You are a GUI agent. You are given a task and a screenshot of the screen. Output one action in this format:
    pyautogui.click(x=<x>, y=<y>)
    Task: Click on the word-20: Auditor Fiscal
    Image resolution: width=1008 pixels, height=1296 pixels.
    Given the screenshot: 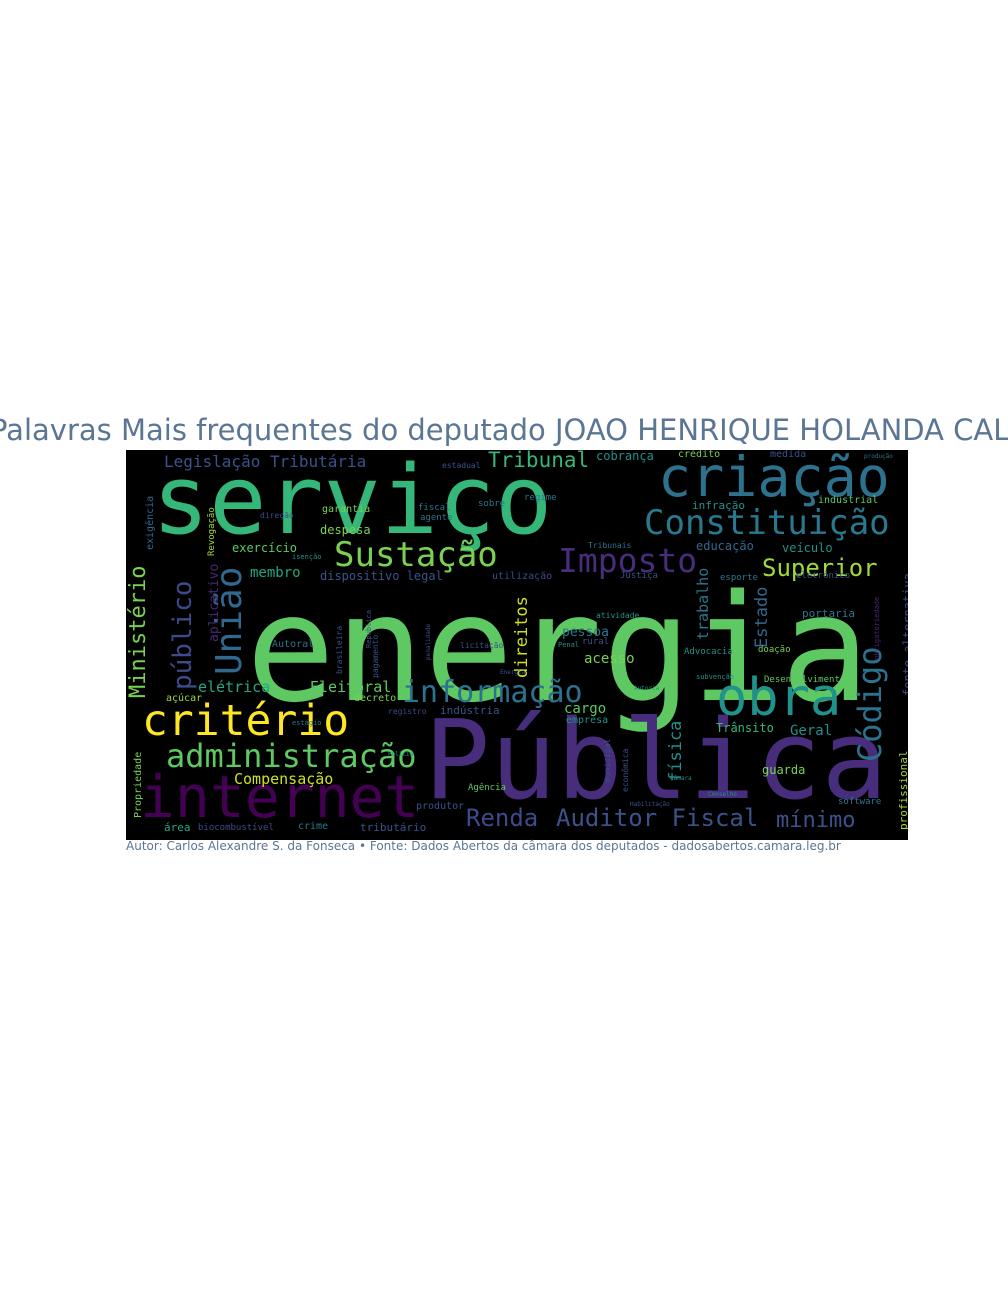 What is the action you would take?
    pyautogui.click(x=657, y=818)
    